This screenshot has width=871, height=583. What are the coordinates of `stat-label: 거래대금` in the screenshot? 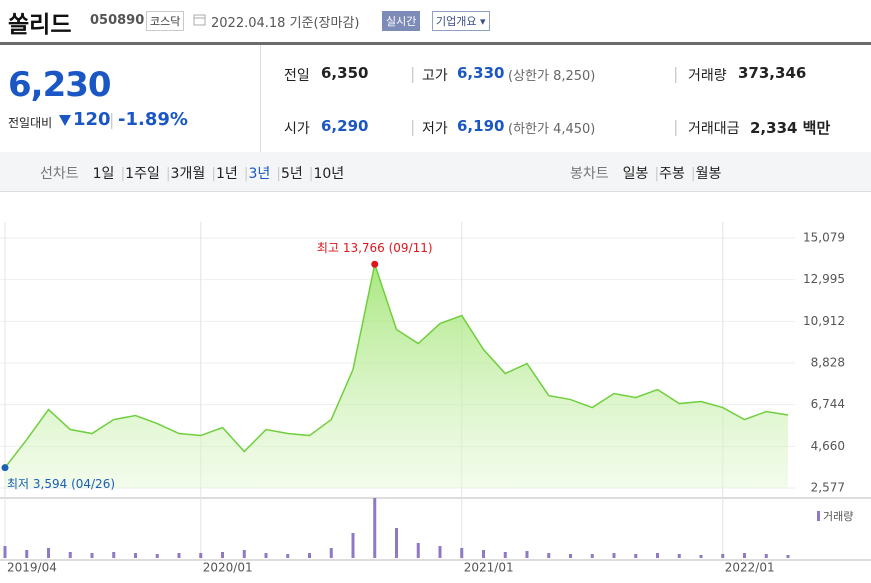 It's located at (714, 129).